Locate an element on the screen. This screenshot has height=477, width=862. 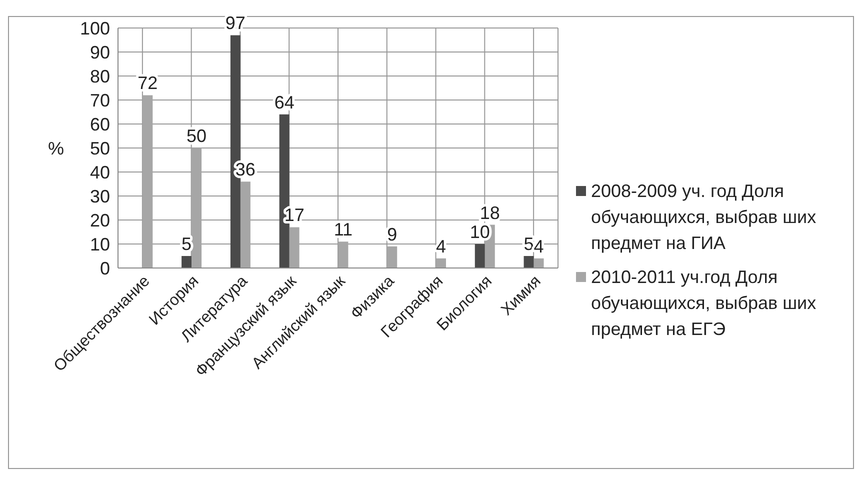
y-tick-label: 0 is located at coordinates (105, 268).